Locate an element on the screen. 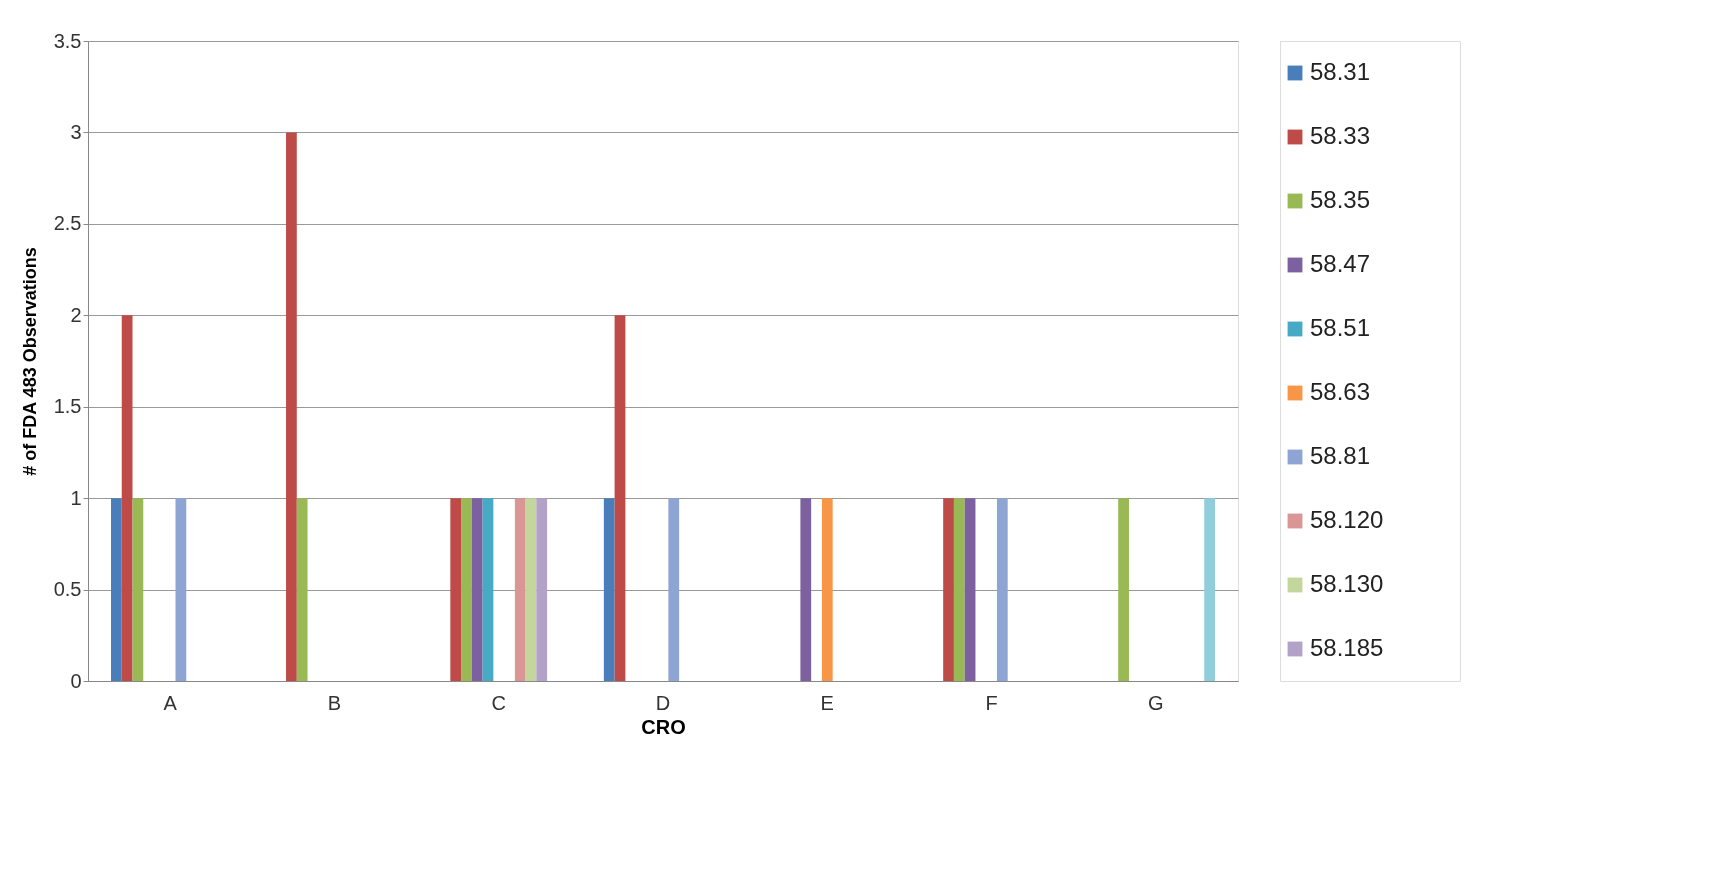  legend-label: 58.33 is located at coordinates (1340, 135).